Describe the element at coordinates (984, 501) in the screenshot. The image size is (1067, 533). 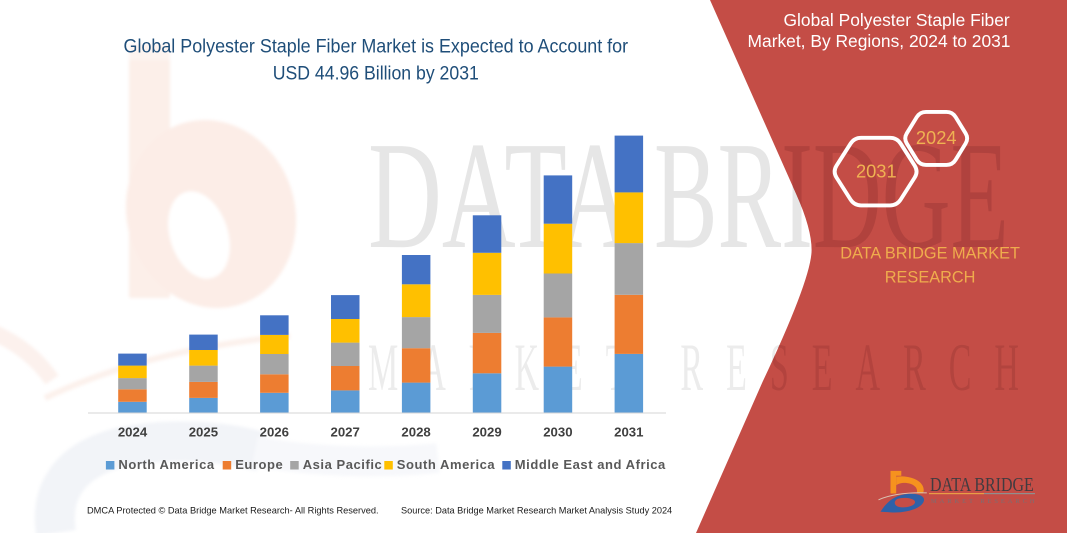
I see `svg-text: MARKET RESEARCH` at that location.